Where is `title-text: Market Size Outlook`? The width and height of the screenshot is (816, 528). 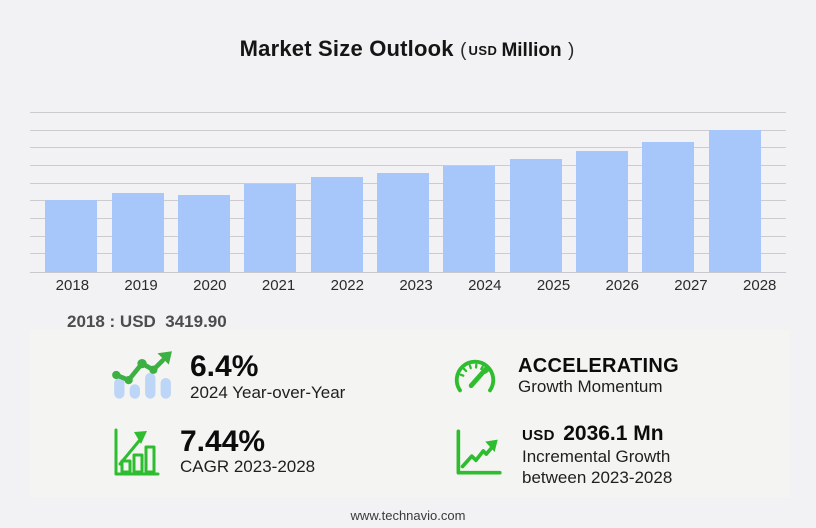 title-text: Market Size Outlook is located at coordinates (346, 48).